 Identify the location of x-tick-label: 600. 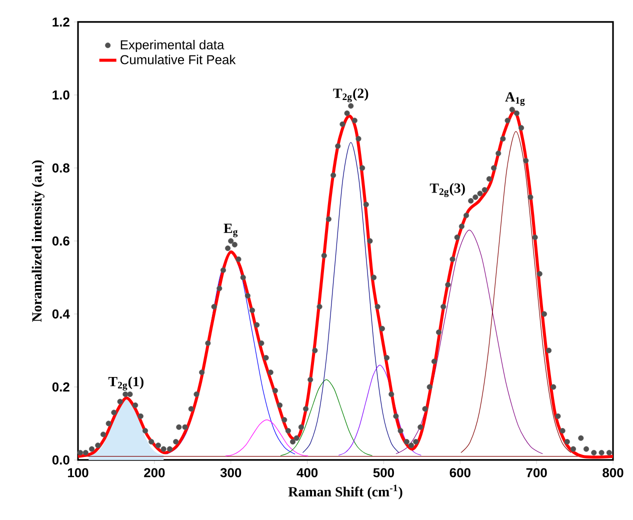
(460, 473).